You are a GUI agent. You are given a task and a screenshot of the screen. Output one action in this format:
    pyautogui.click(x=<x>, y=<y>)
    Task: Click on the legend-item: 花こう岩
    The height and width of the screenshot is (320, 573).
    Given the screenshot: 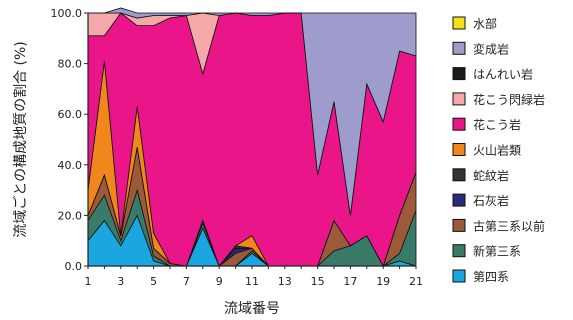 What is the action you would take?
    pyautogui.click(x=486, y=124)
    